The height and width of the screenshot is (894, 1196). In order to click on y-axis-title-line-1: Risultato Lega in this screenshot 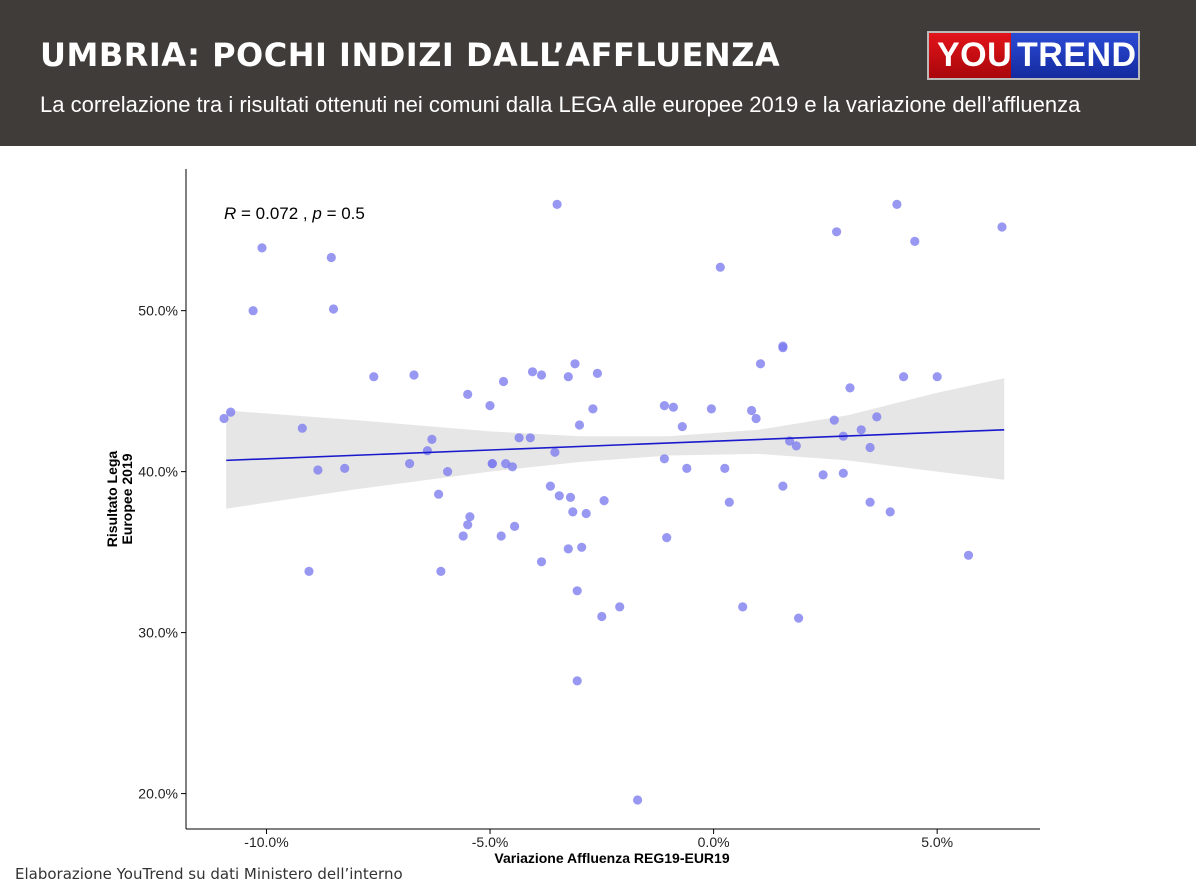, I will do `click(112, 499)`.